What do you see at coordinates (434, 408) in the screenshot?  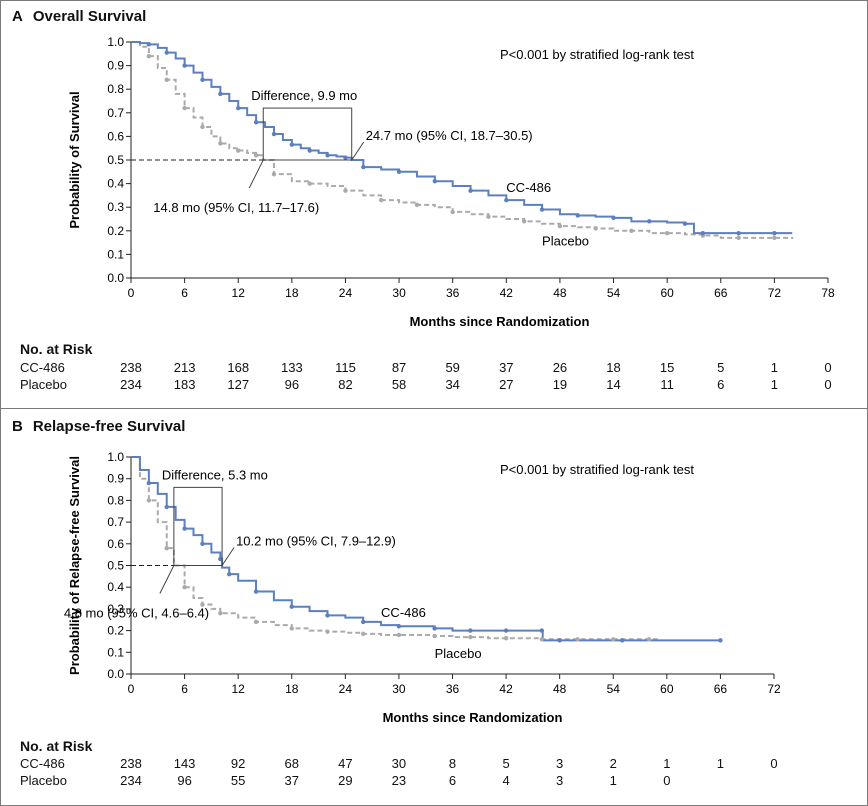 I see `panel-divider` at bounding box center [434, 408].